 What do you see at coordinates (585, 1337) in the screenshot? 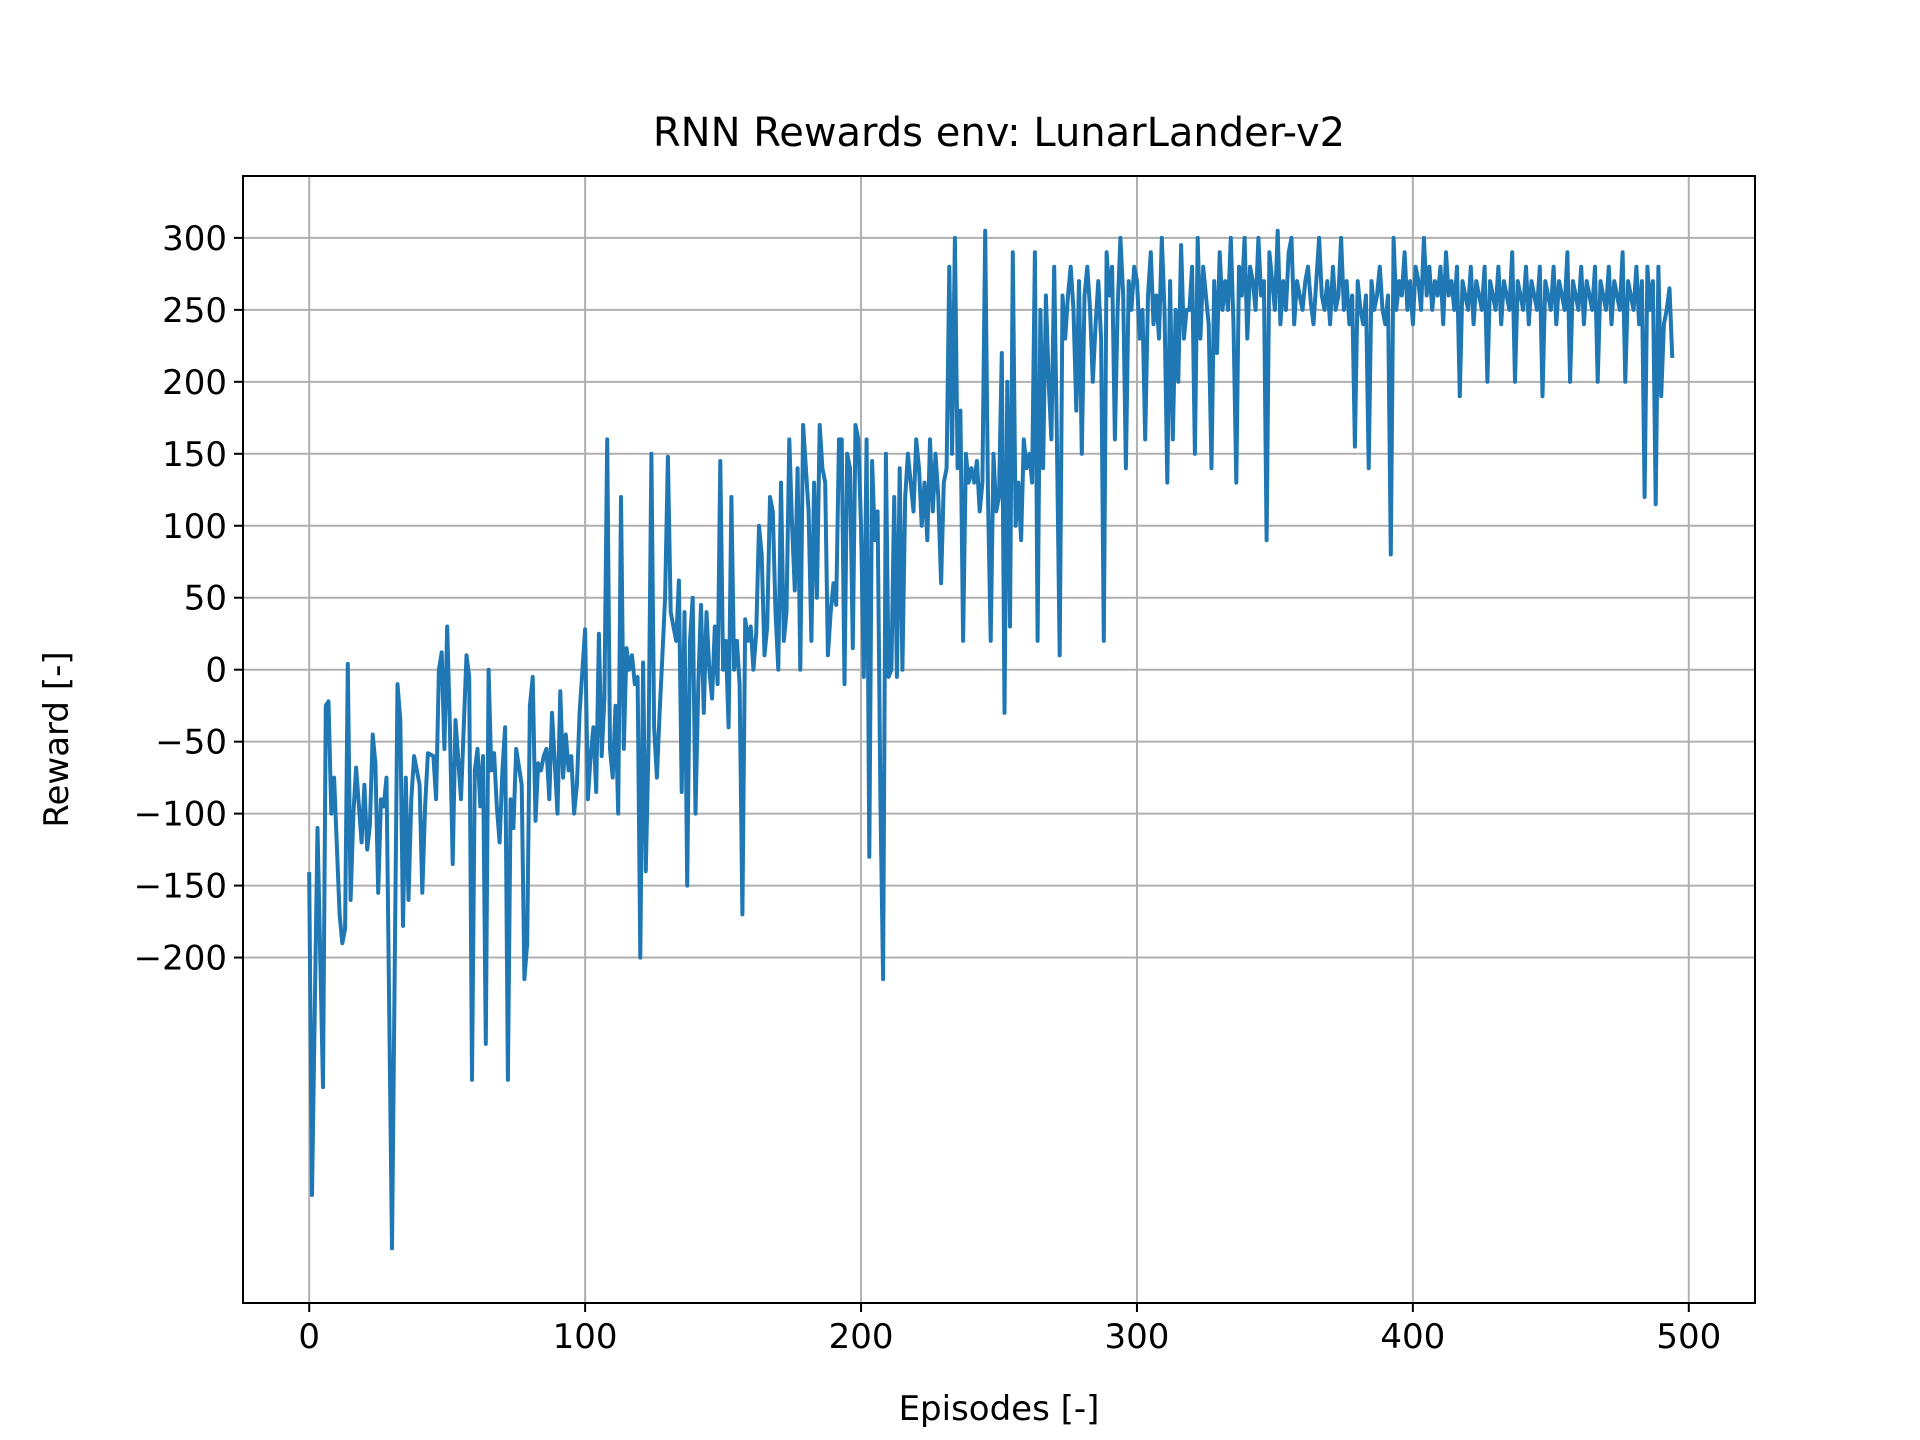
I see `x-tick-label: 100` at bounding box center [585, 1337].